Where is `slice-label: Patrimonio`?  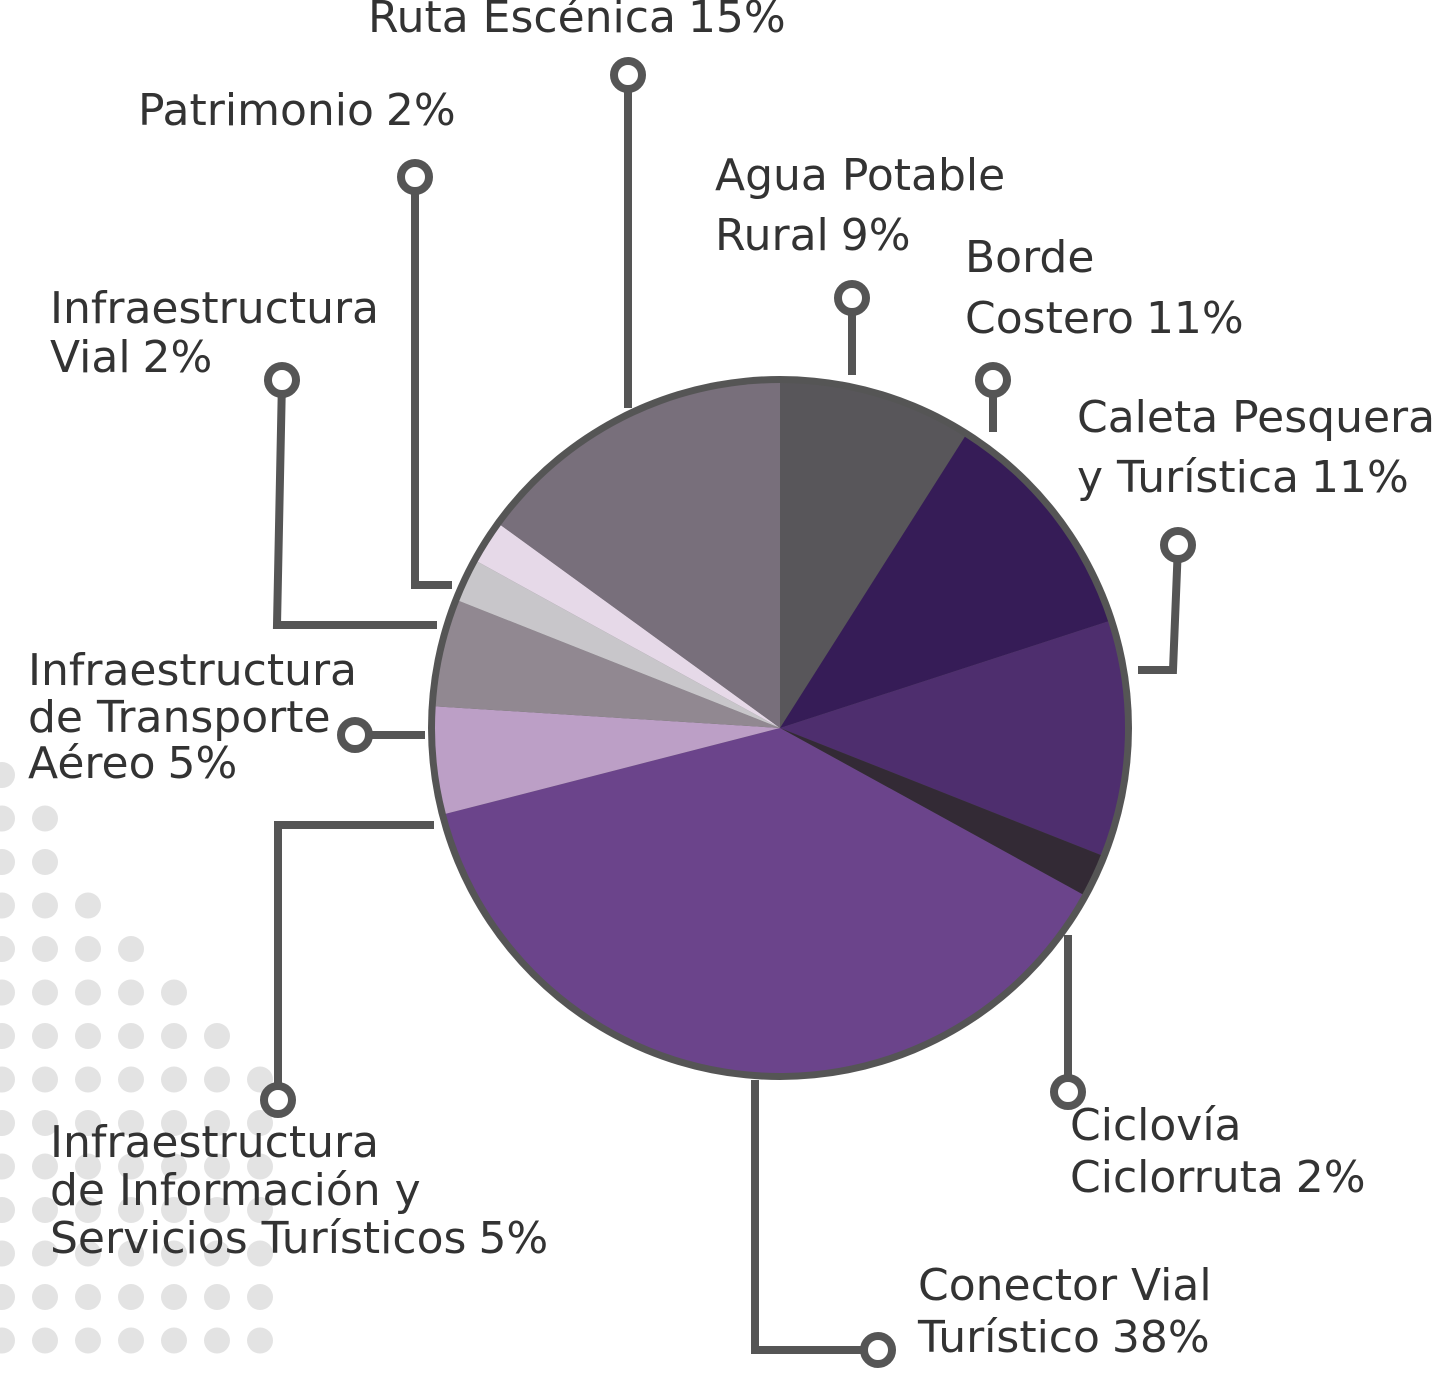 slice-label: Patrimonio is located at coordinates (256, 110).